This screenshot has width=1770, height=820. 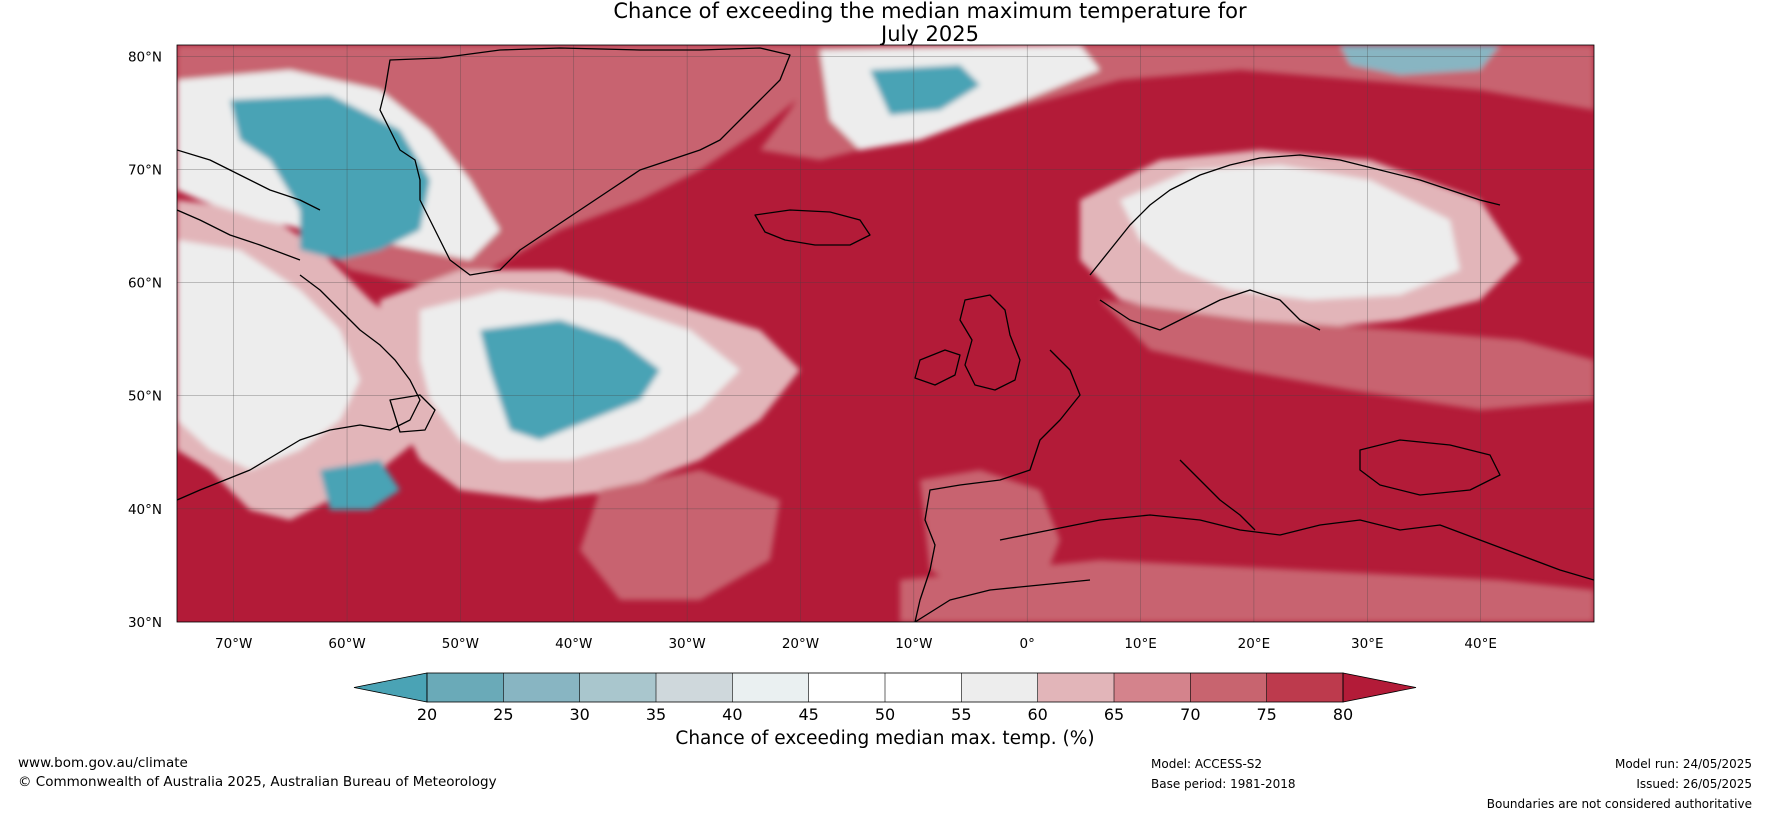 What do you see at coordinates (1207, 764) in the screenshot?
I see `footer-model: Model: ACCESS-S2` at bounding box center [1207, 764].